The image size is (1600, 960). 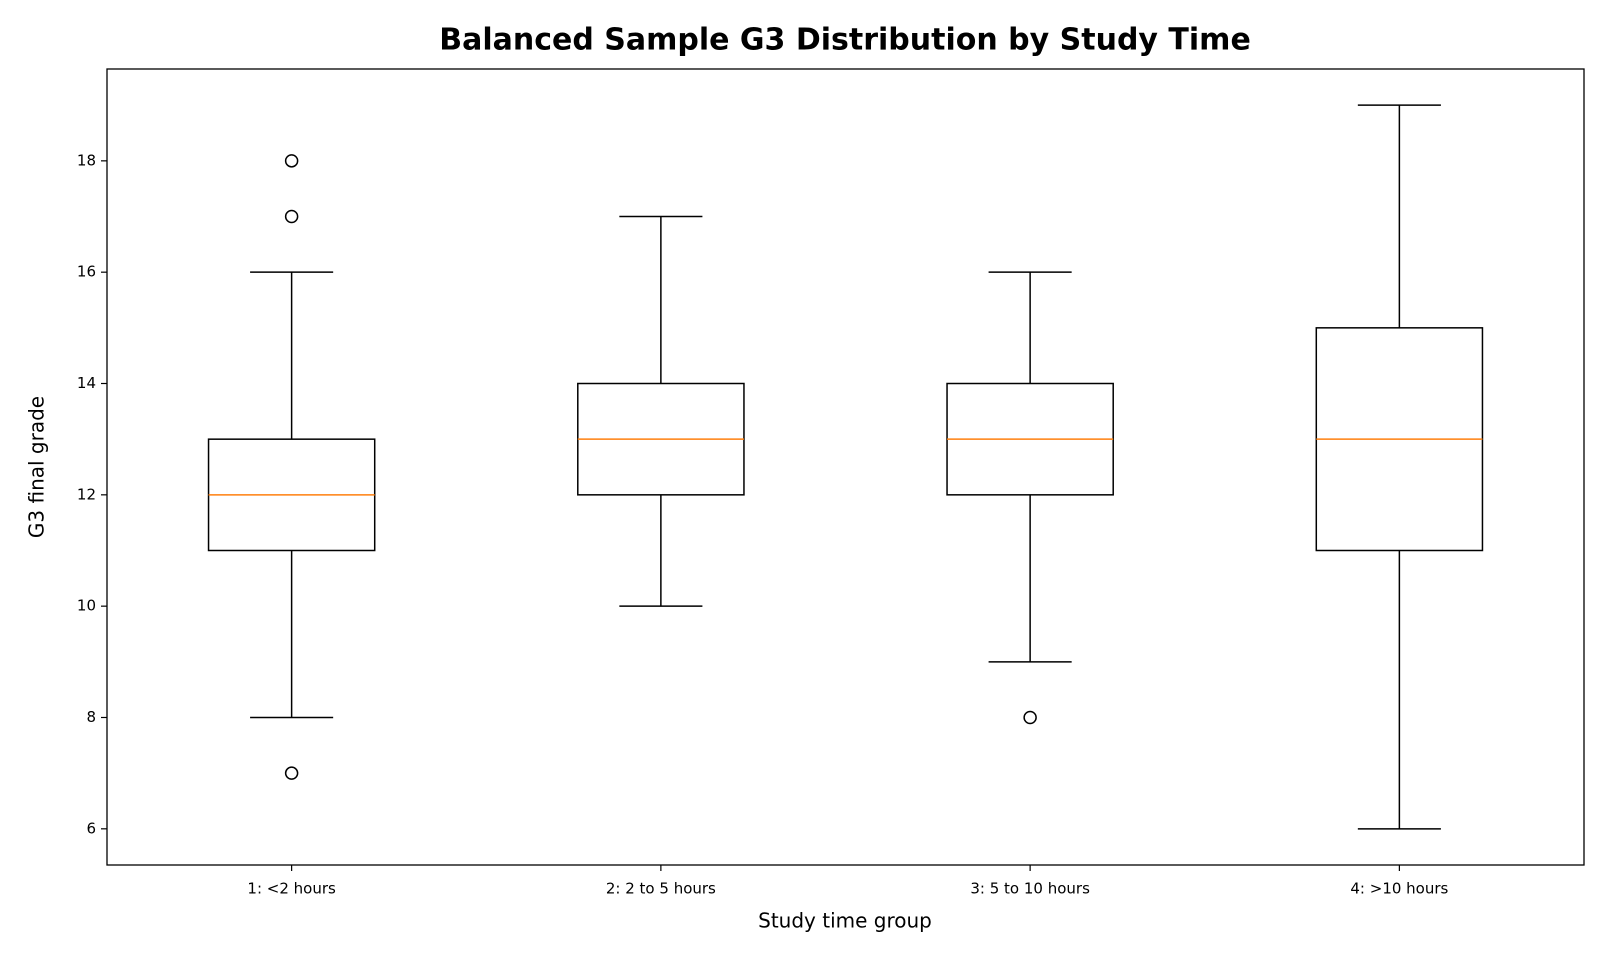 I want to click on y-tick-label: 12, so click(x=86, y=494).